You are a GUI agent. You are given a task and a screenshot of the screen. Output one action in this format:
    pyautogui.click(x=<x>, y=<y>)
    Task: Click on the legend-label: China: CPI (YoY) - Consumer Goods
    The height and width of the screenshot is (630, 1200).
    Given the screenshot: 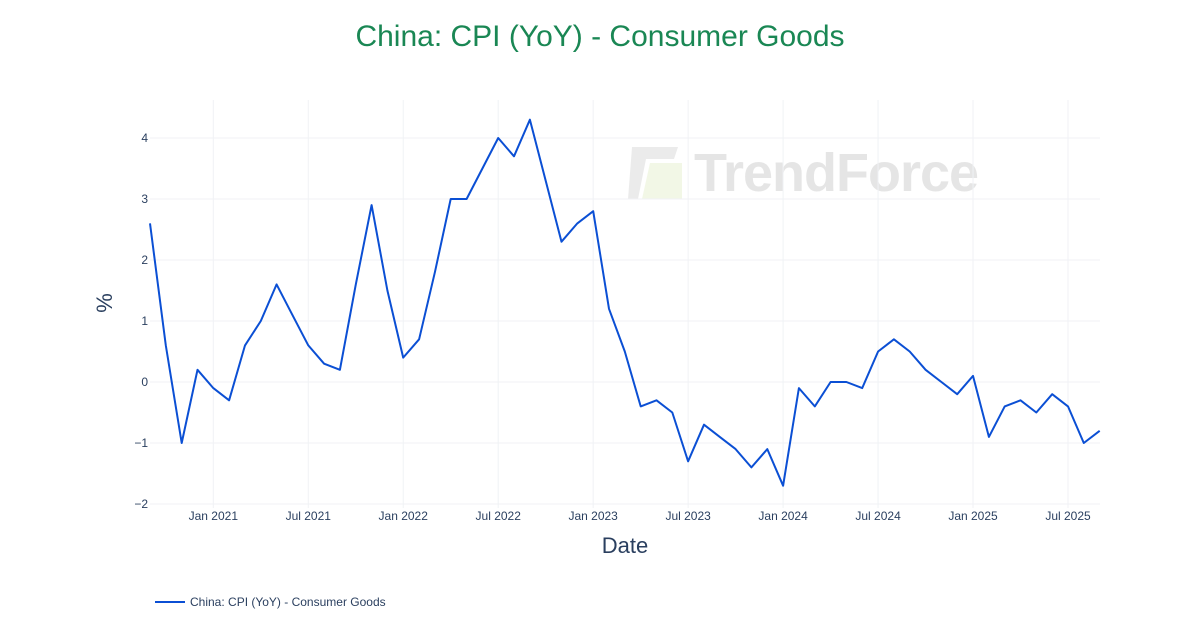 What is the action you would take?
    pyautogui.click(x=288, y=602)
    